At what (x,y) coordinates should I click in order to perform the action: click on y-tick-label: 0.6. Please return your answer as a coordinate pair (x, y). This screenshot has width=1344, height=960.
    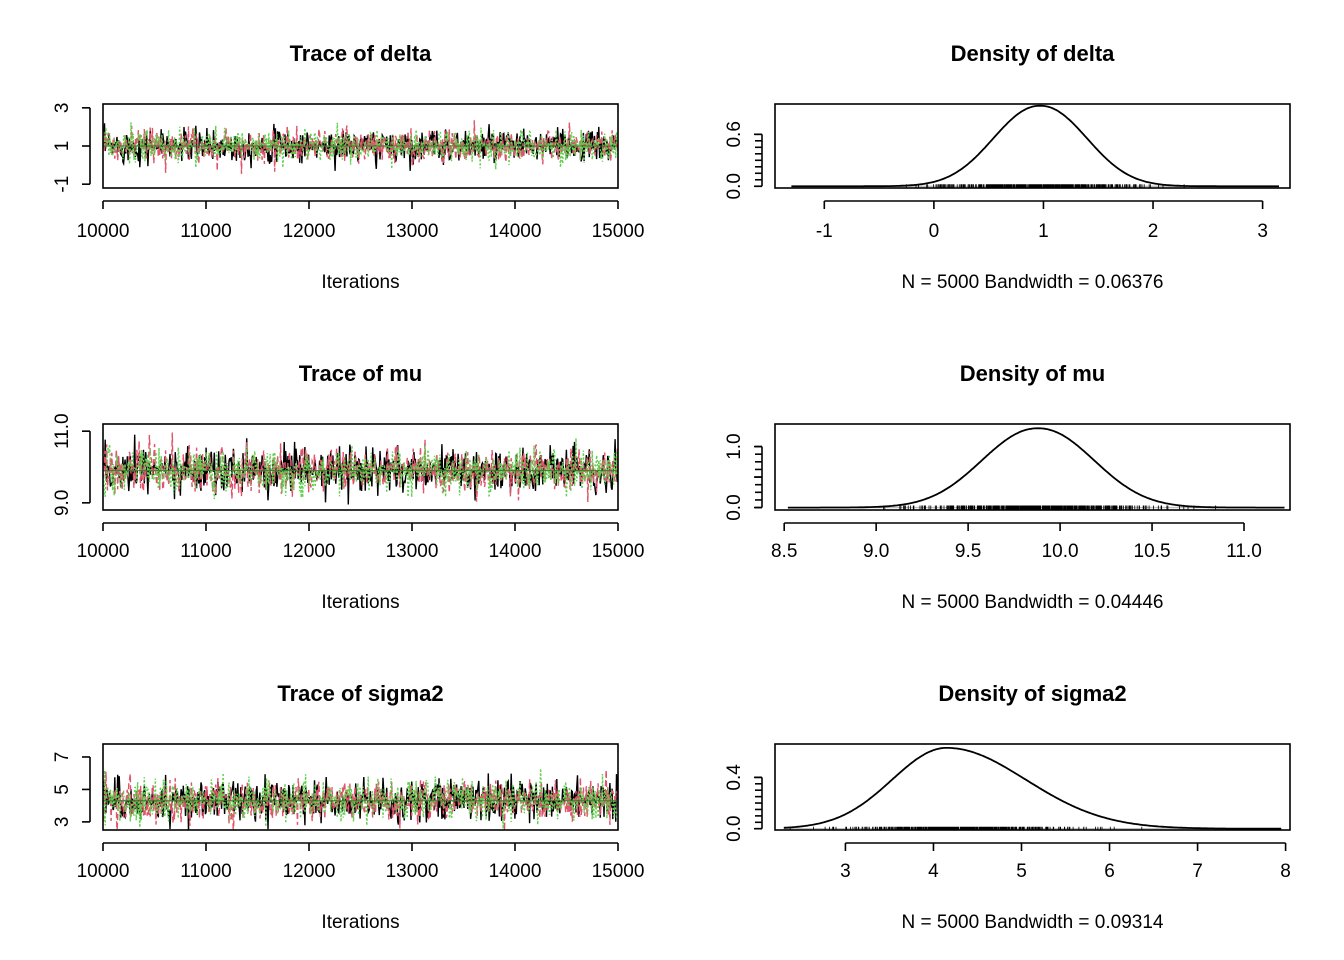
    Looking at the image, I should click on (734, 134).